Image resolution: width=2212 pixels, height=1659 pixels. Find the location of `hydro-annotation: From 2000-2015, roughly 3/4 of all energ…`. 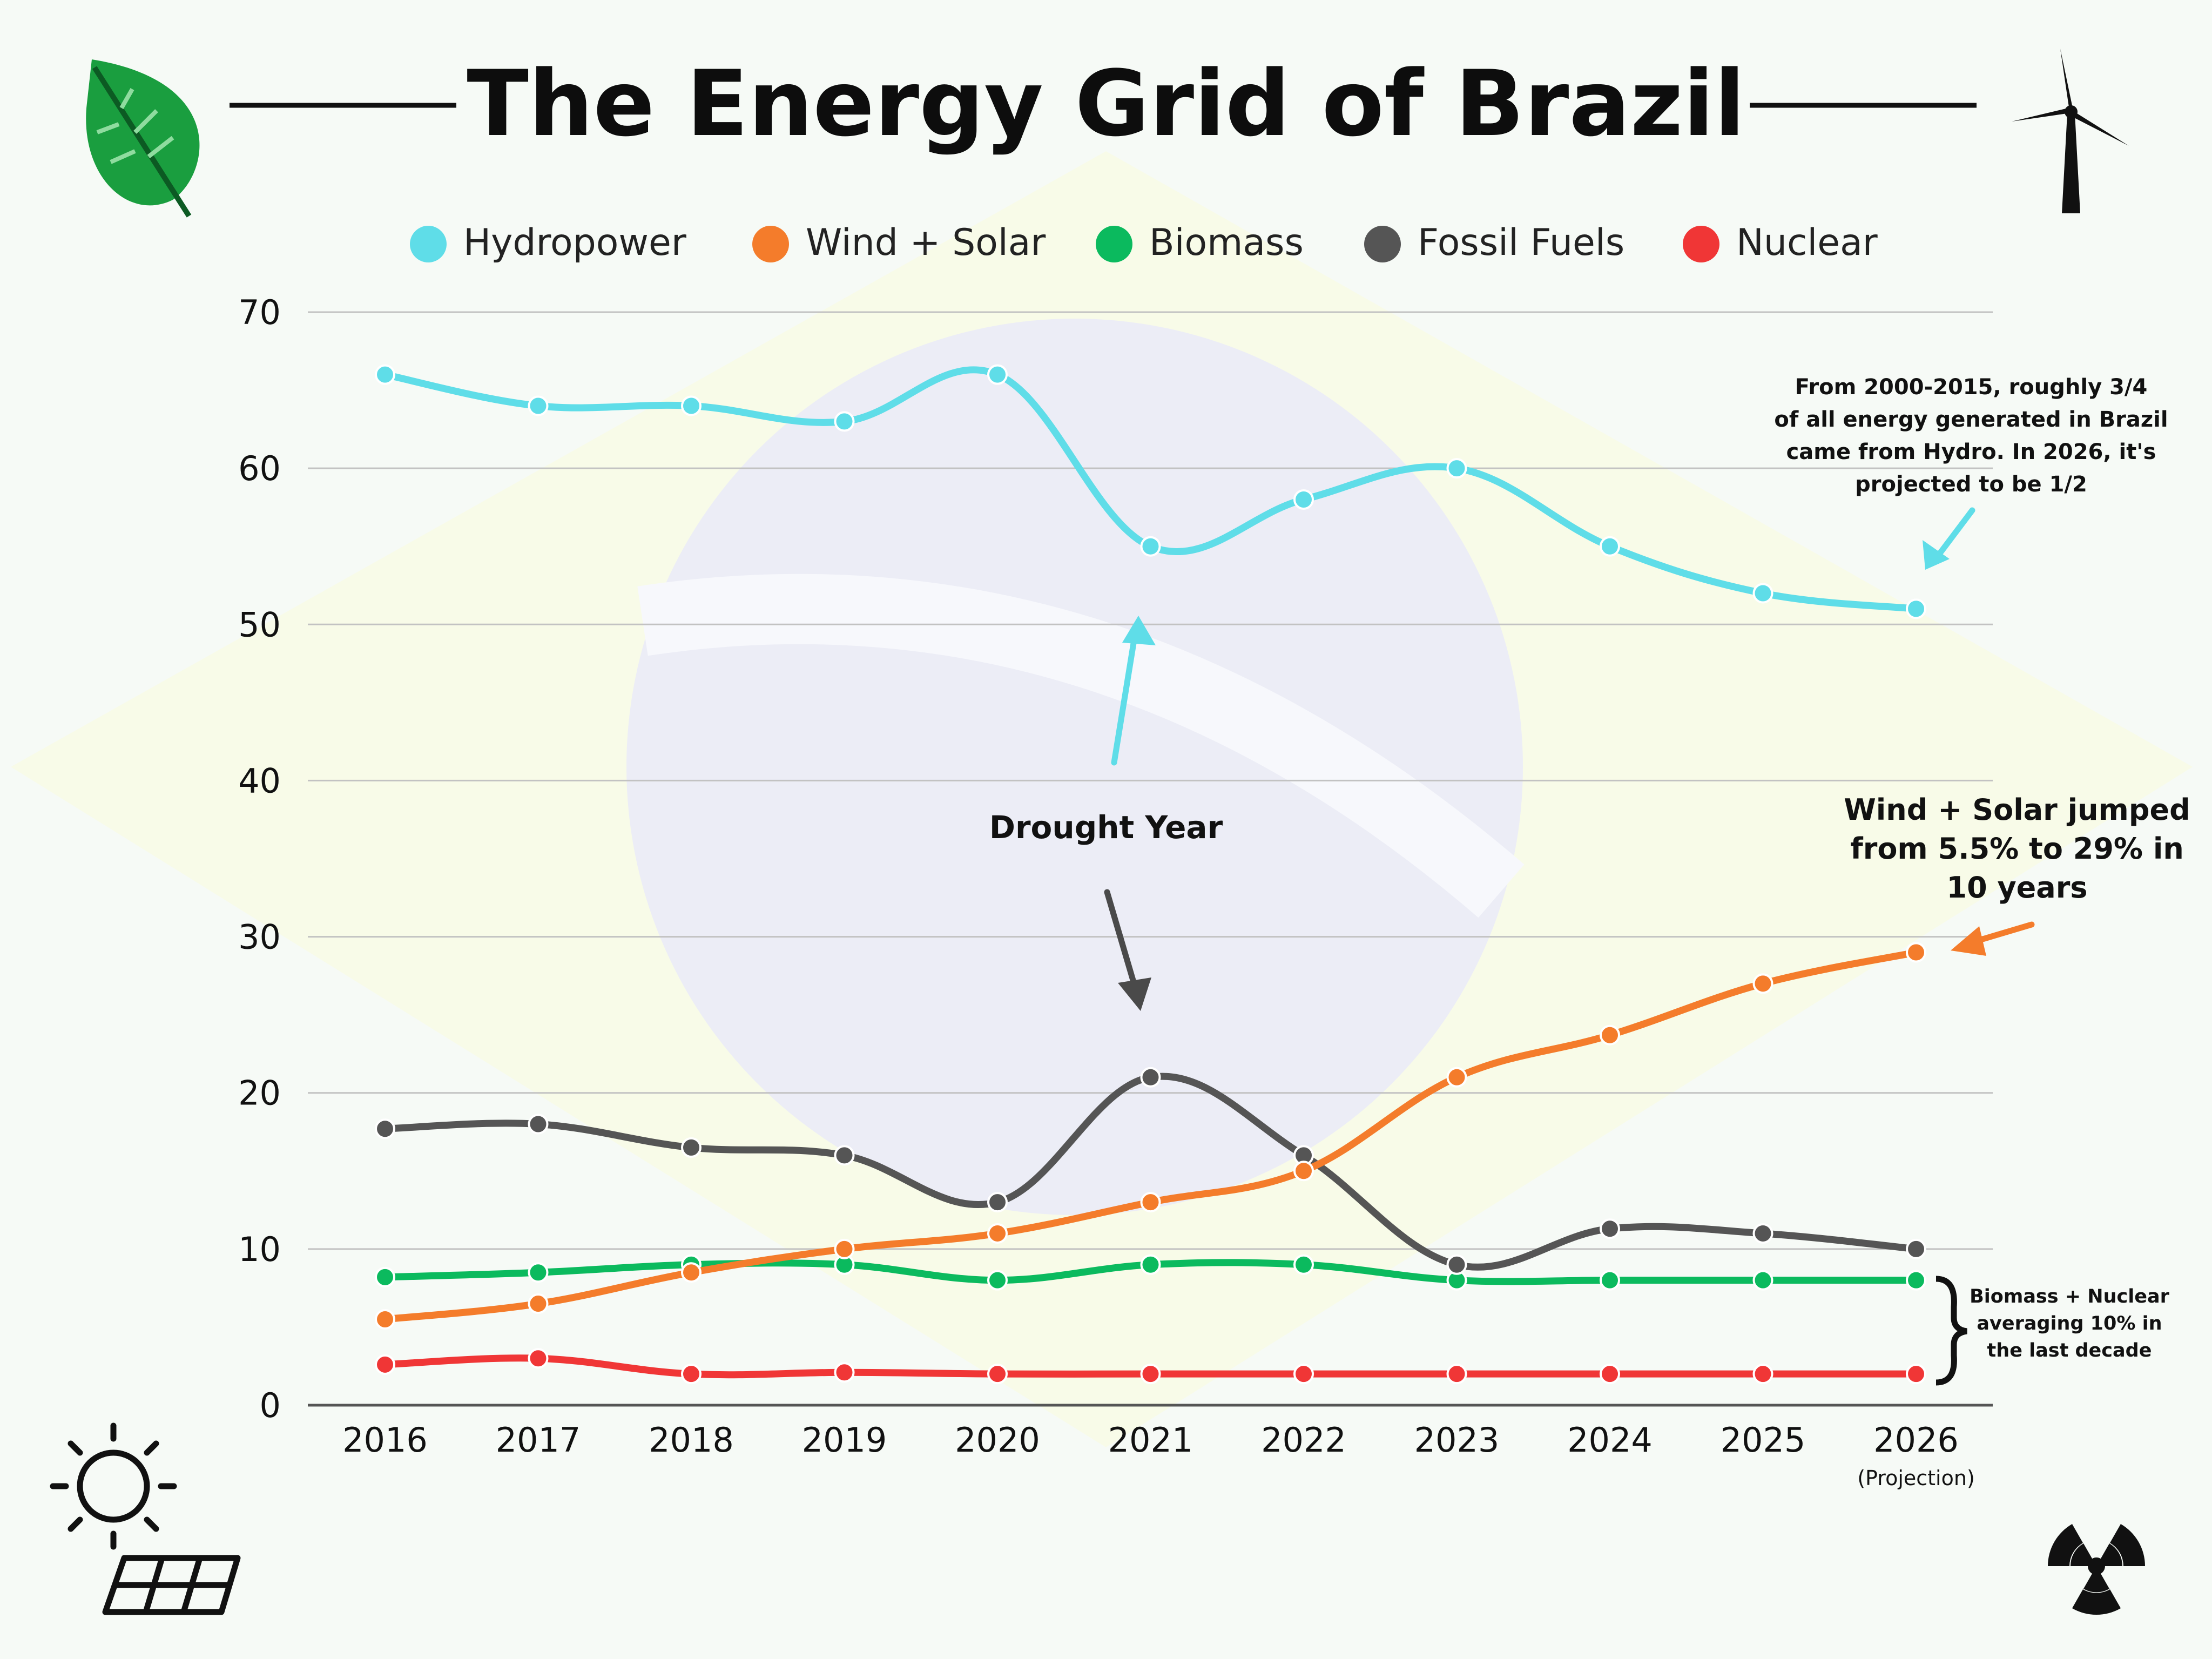

hydro-annotation: From 2000-2015, roughly 3/4 of all energ… is located at coordinates (1971, 472).